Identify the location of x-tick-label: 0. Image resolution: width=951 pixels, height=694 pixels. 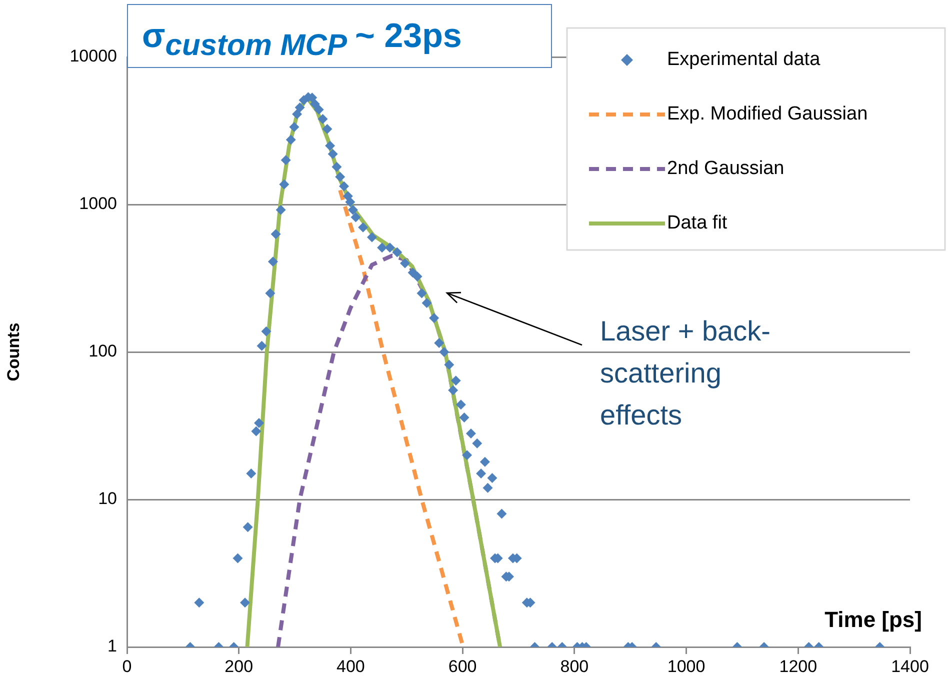
(127, 666).